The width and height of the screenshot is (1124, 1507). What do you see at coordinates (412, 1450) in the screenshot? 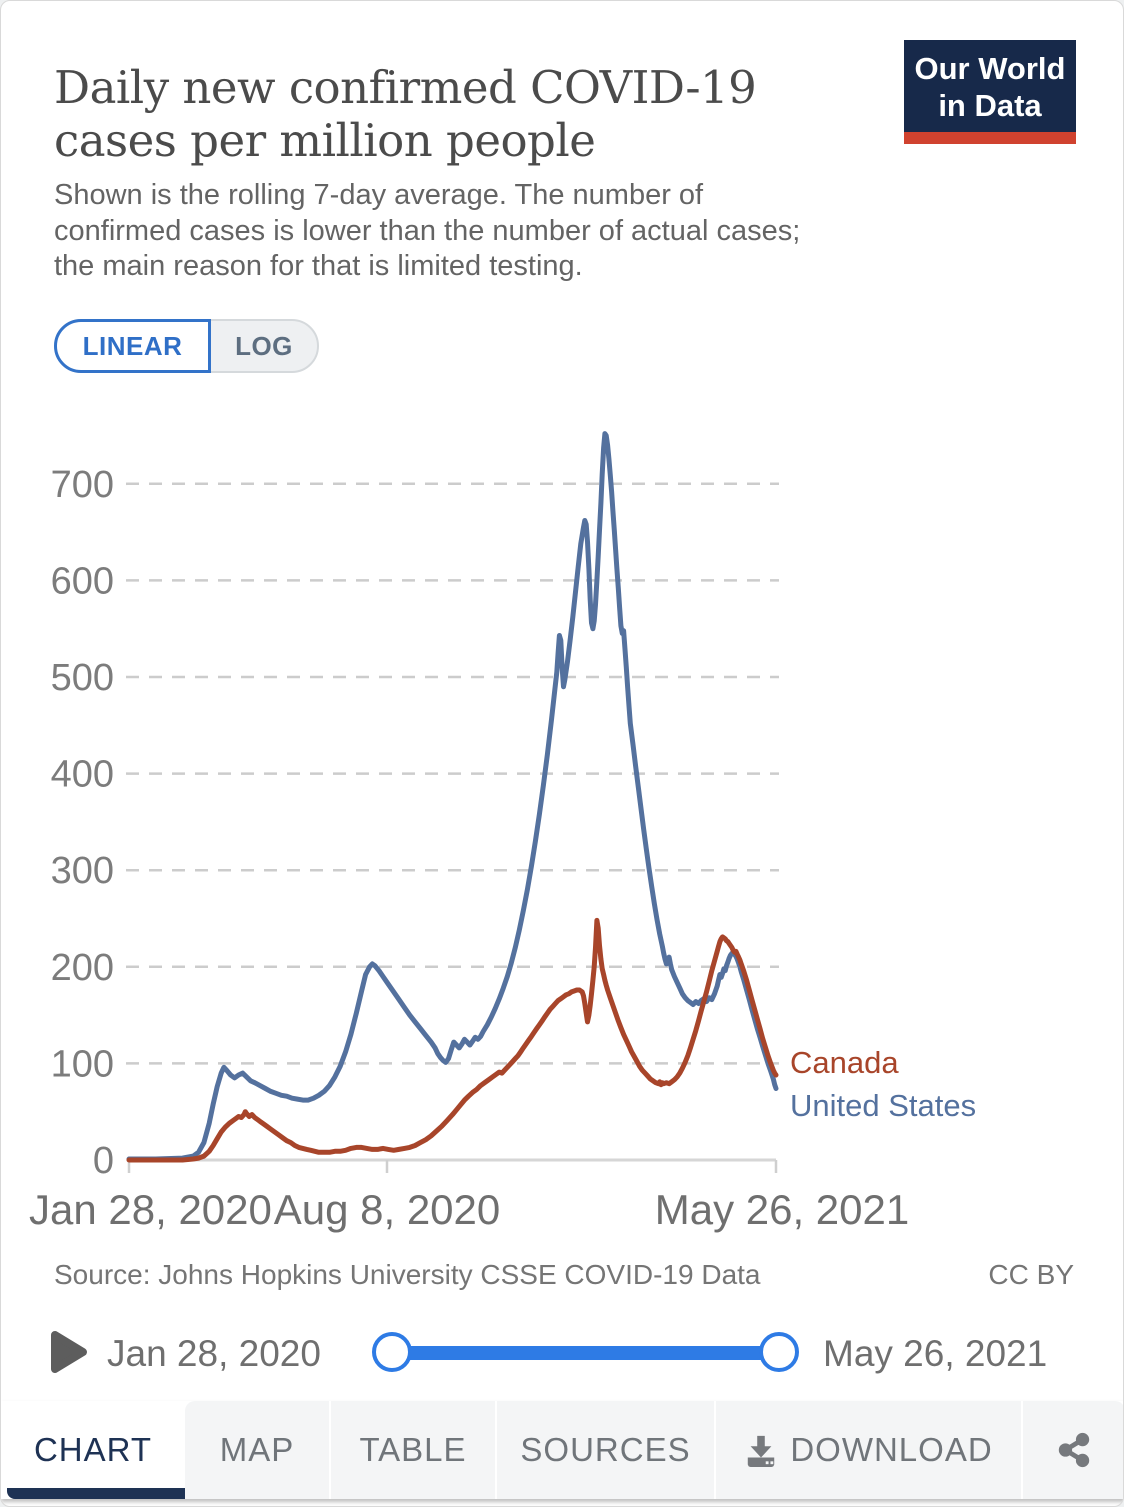
I see `tab-table: TABLE` at bounding box center [412, 1450].